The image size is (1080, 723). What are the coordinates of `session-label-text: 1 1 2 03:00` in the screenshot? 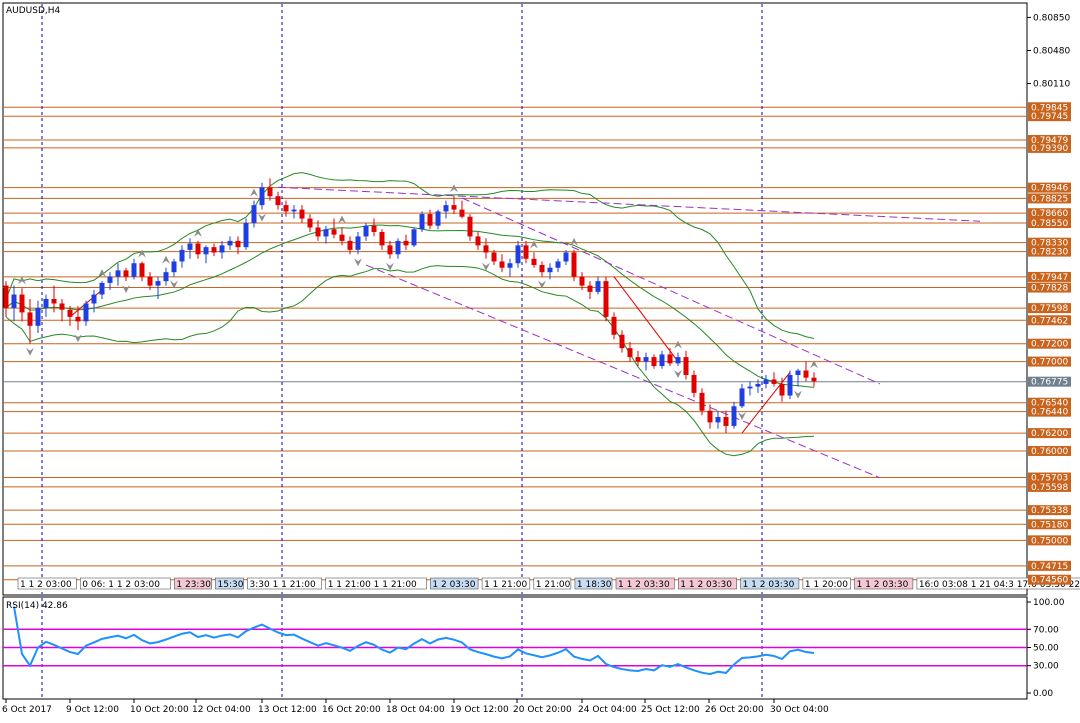 It's located at (46, 585).